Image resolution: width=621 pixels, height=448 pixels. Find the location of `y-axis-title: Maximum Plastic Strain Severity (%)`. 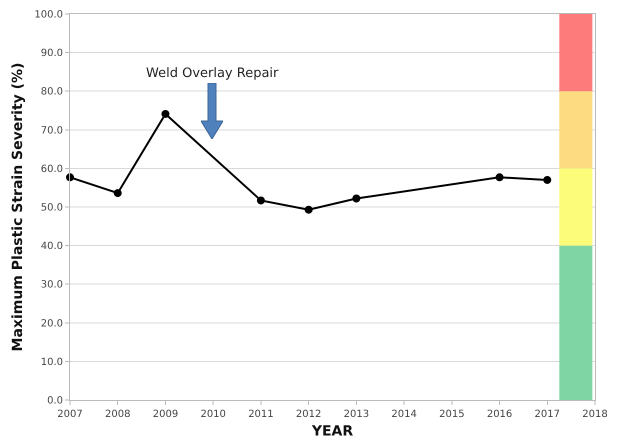

y-axis-title: Maximum Plastic Strain Severity (%) is located at coordinates (18, 207).